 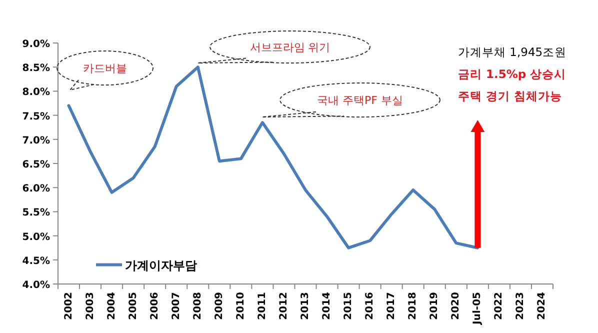 I want to click on x-tick-label: 2013, so click(x=305, y=306).